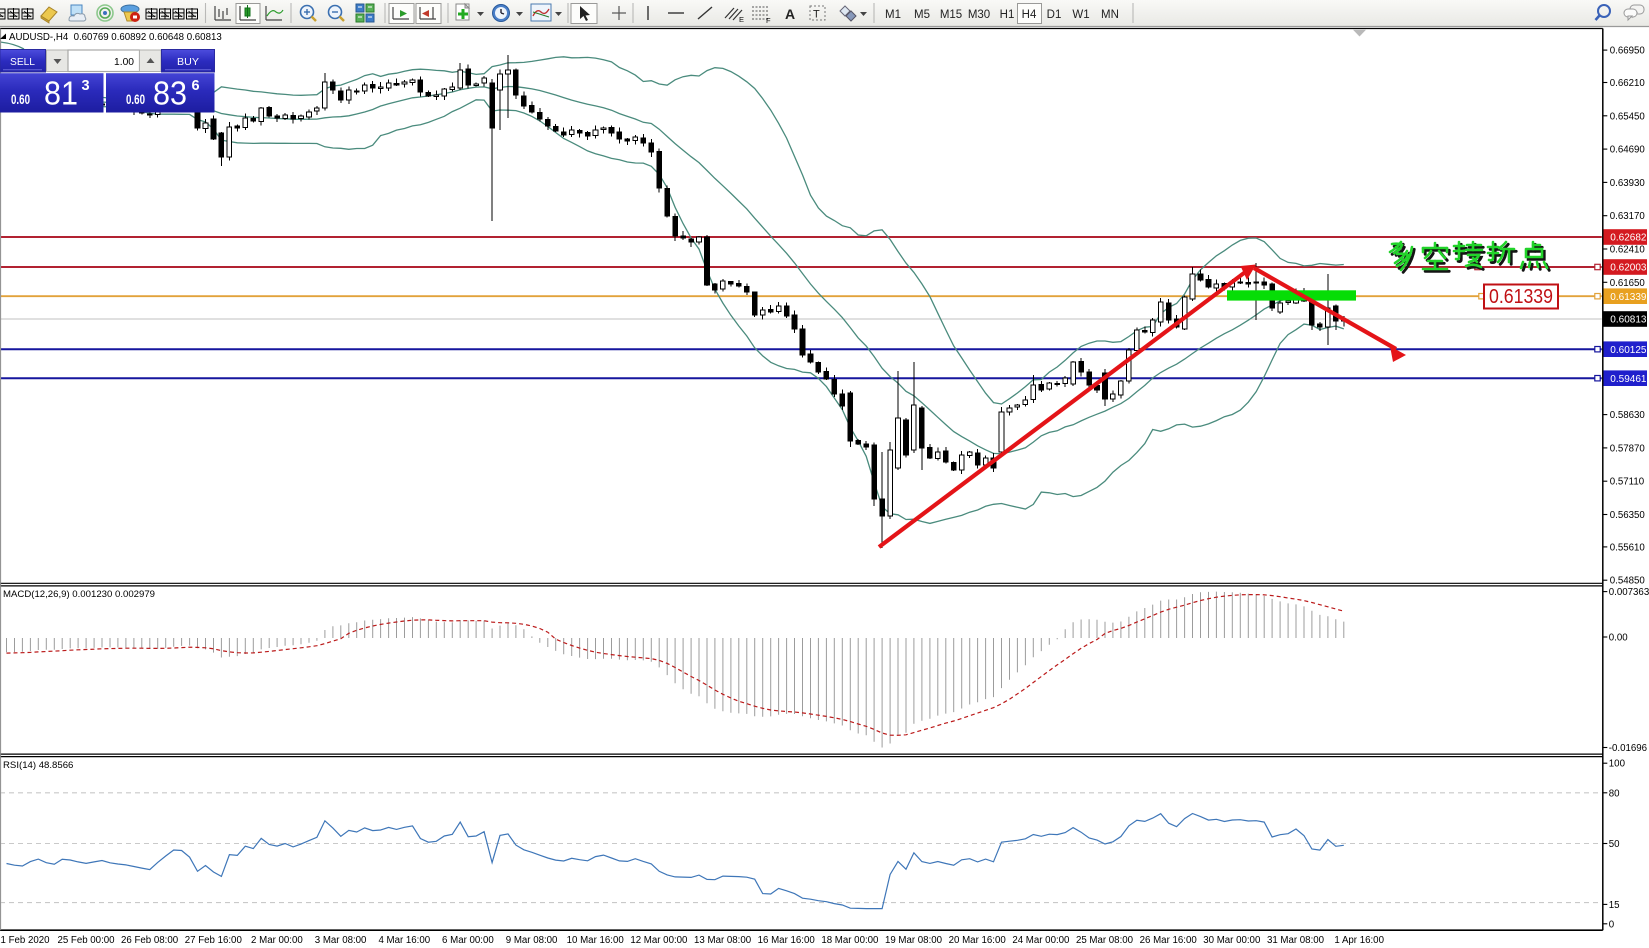 This screenshot has height=948, width=1649. I want to click on svg-text: 9 Mar 08:00, so click(532, 940).